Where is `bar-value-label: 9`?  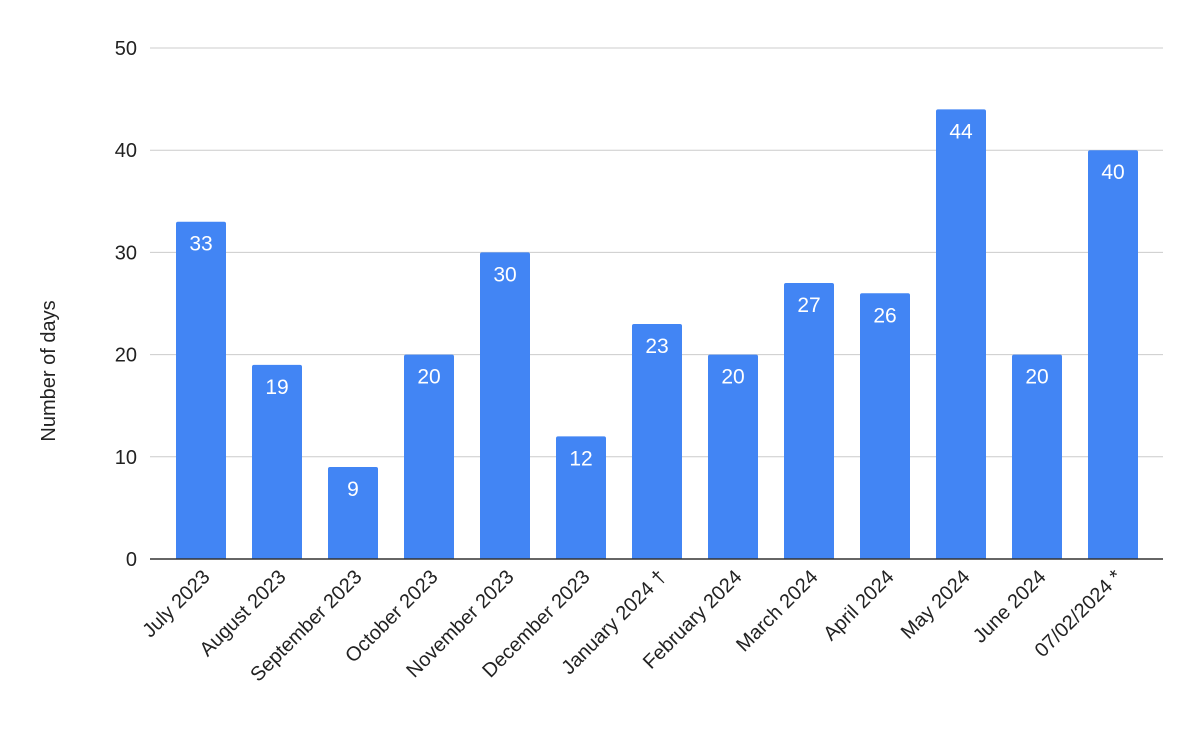 bar-value-label: 9 is located at coordinates (353, 489).